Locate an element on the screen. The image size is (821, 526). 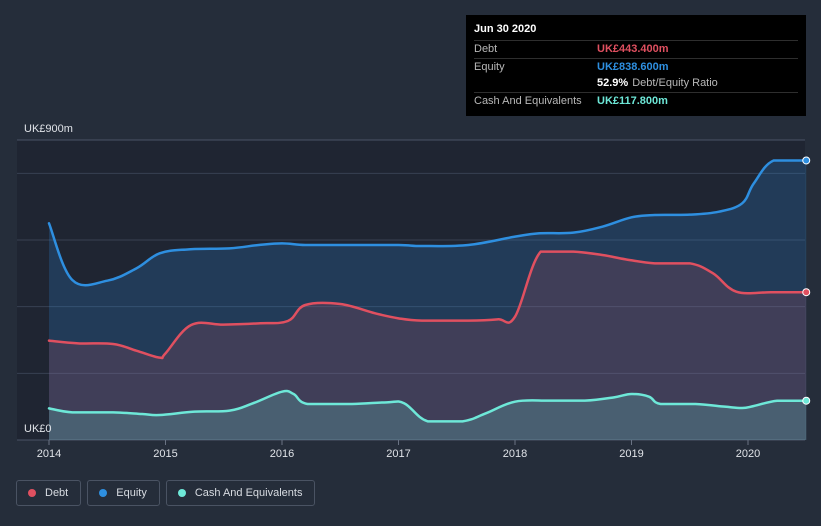
y-tick-label-zero: UK£0 is located at coordinates (38, 429).